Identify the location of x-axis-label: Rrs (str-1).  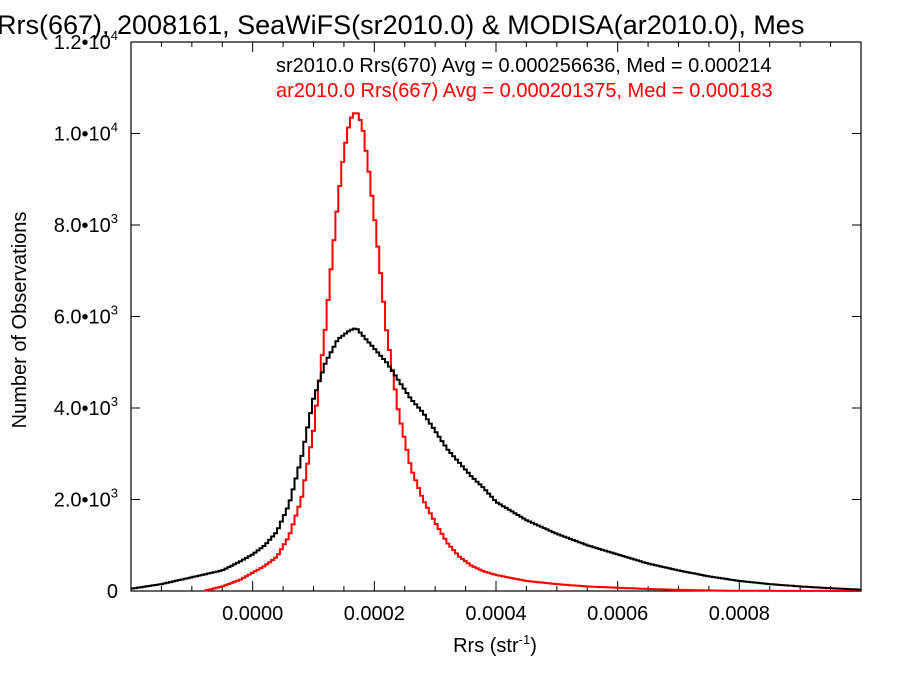
(495, 644).